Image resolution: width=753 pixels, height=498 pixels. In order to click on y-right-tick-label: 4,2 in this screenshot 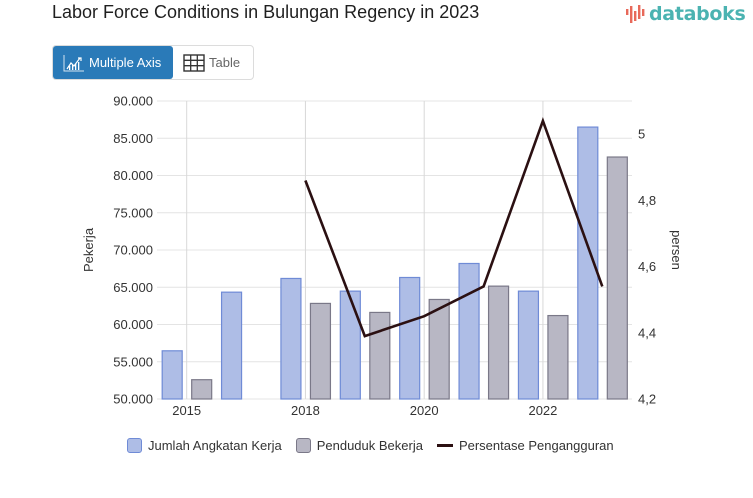, I will do `click(647, 399)`.